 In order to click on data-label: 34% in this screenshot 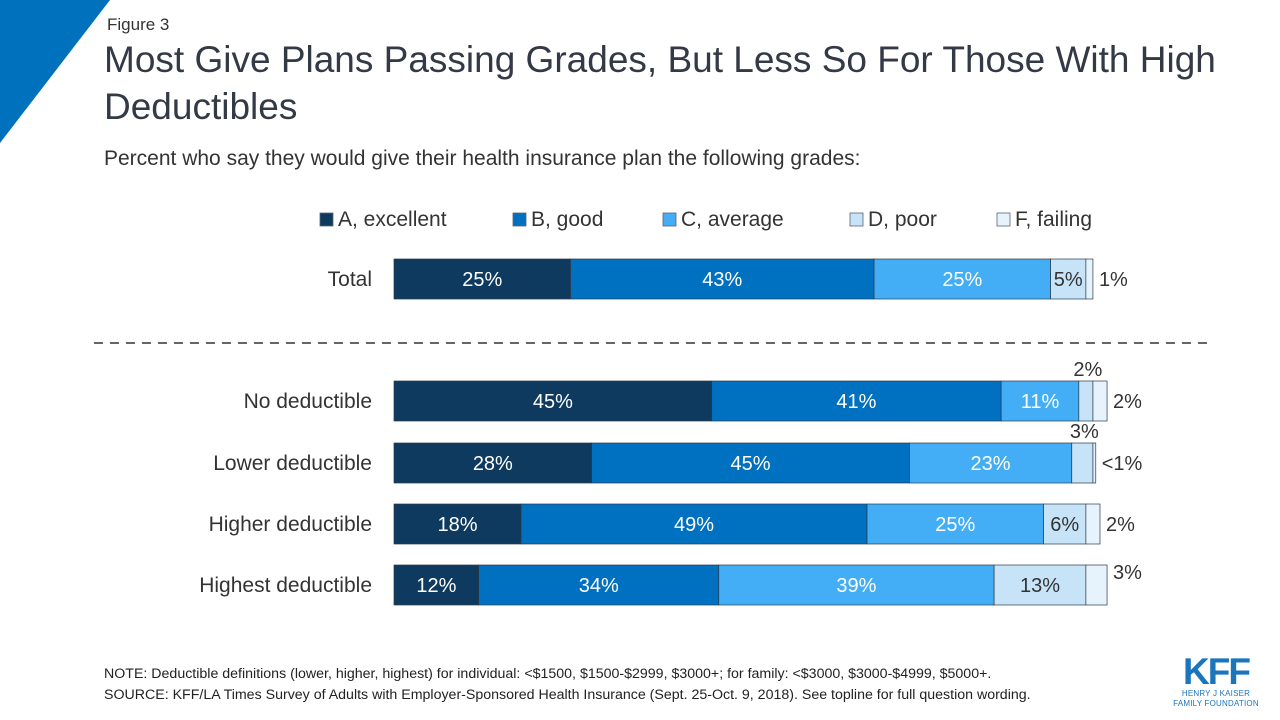, I will do `click(599, 586)`.